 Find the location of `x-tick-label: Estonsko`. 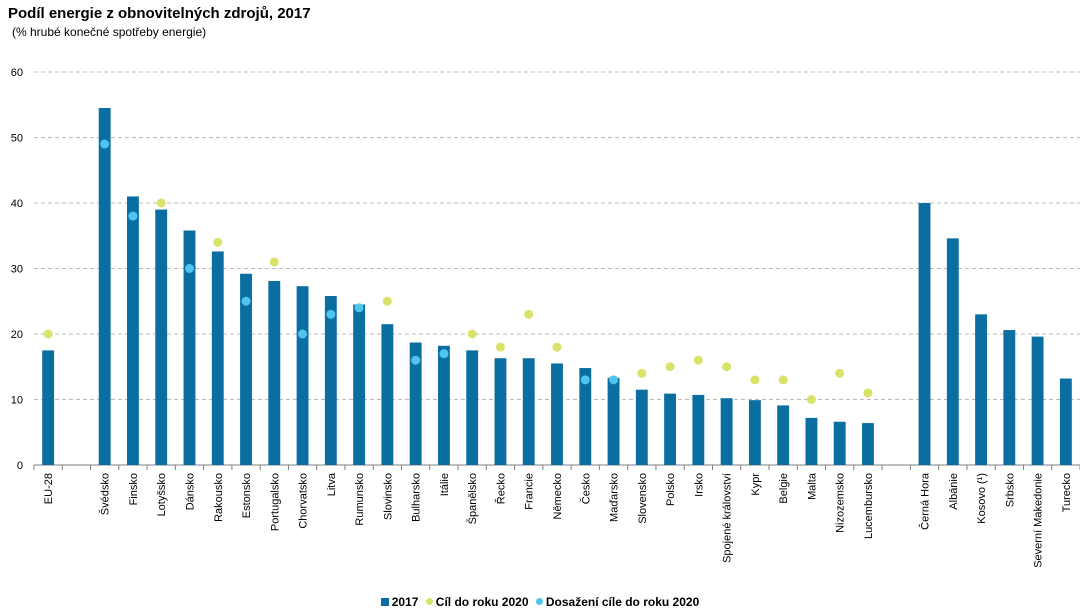

x-tick-label: Estonsko is located at coordinates (247, 495).